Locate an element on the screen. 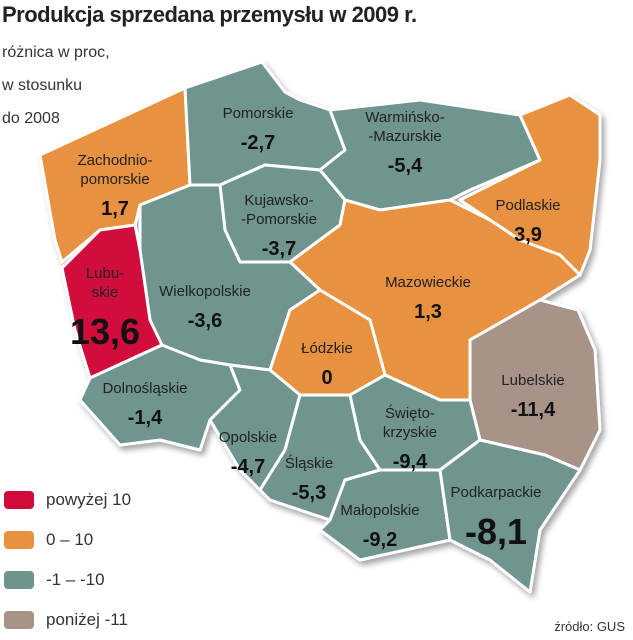  region-name: Śląskie is located at coordinates (309, 463).